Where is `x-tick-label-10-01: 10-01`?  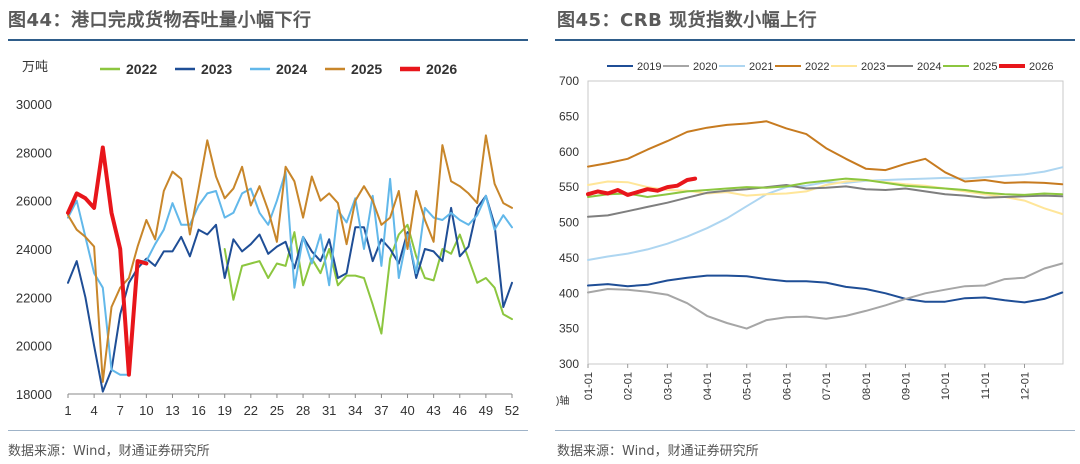
x-tick-label-10-01: 10-01 is located at coordinates (946, 386).